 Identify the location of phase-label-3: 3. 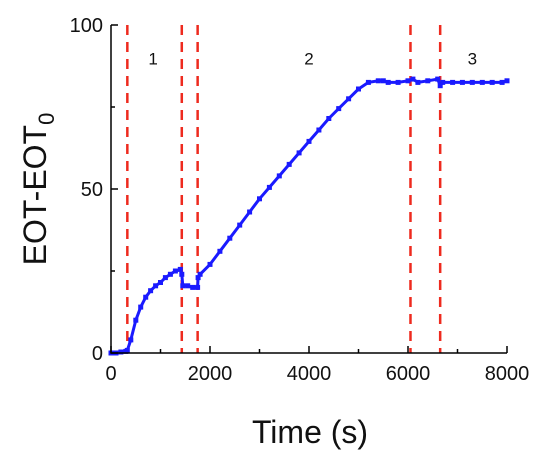
(472, 58).